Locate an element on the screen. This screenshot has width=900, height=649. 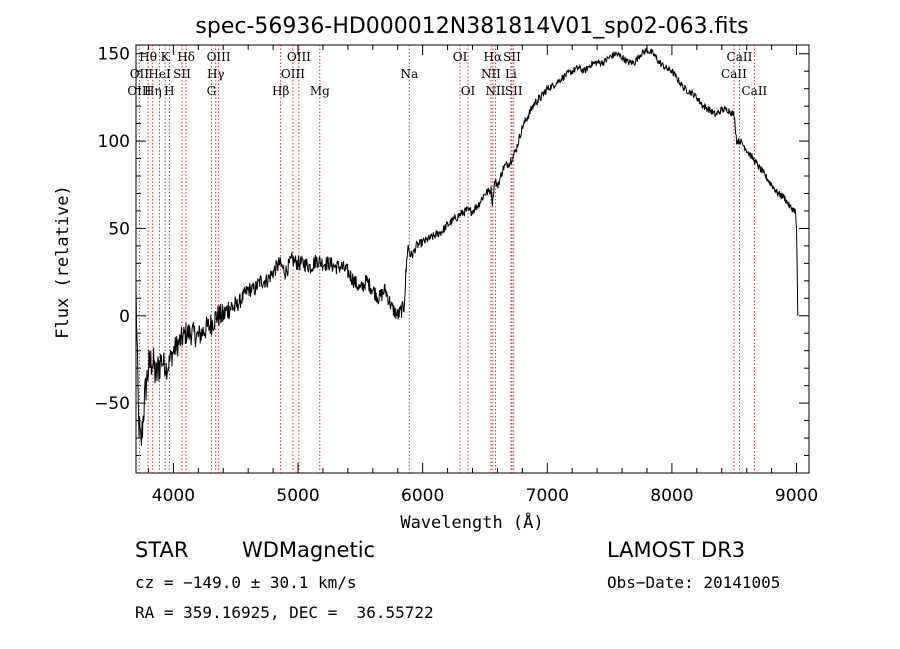
x-tick-label: 4000 is located at coordinates (173, 496).